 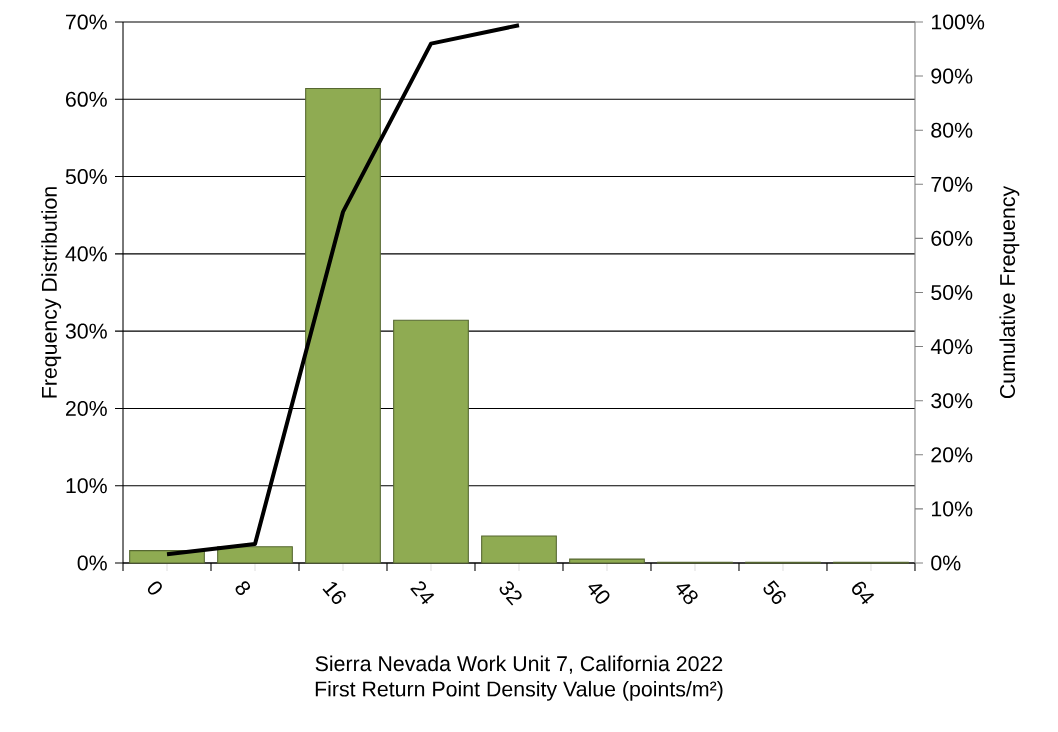 What do you see at coordinates (952, 76) in the screenshot?
I see `y2-tick-label: 90%` at bounding box center [952, 76].